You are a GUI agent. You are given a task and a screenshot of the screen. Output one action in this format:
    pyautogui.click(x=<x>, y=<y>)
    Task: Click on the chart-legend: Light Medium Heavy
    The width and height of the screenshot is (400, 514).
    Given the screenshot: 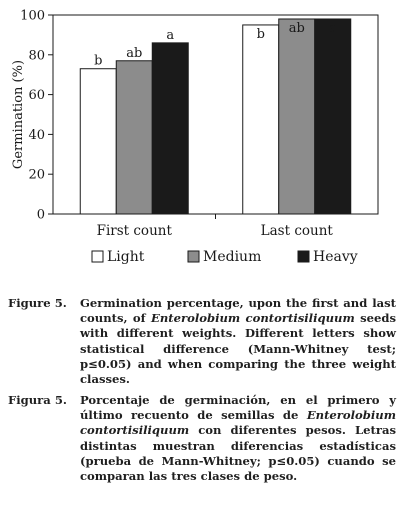 What is the action you would take?
    pyautogui.click(x=224, y=257)
    